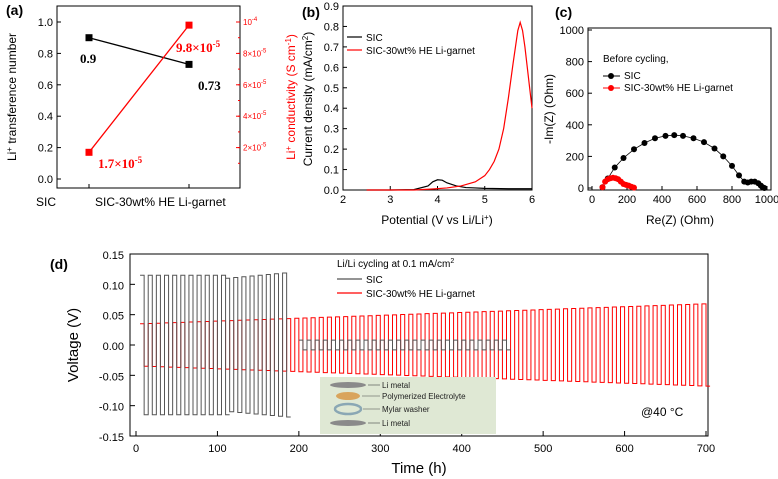  What do you see at coordinates (12, 97) in the screenshot?
I see `panel-a-ylabel: Li+ transference number` at bounding box center [12, 97].